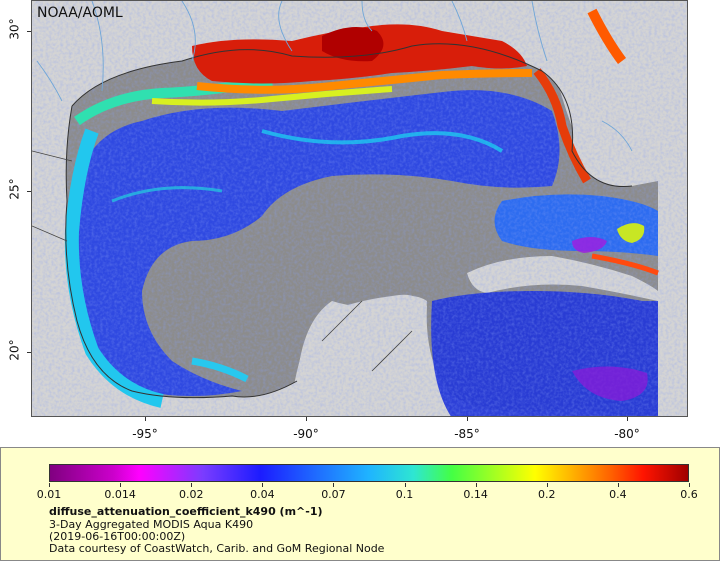  Describe the element at coordinates (14, 189) in the screenshot. I see `lat-tick-25: 25°` at that location.